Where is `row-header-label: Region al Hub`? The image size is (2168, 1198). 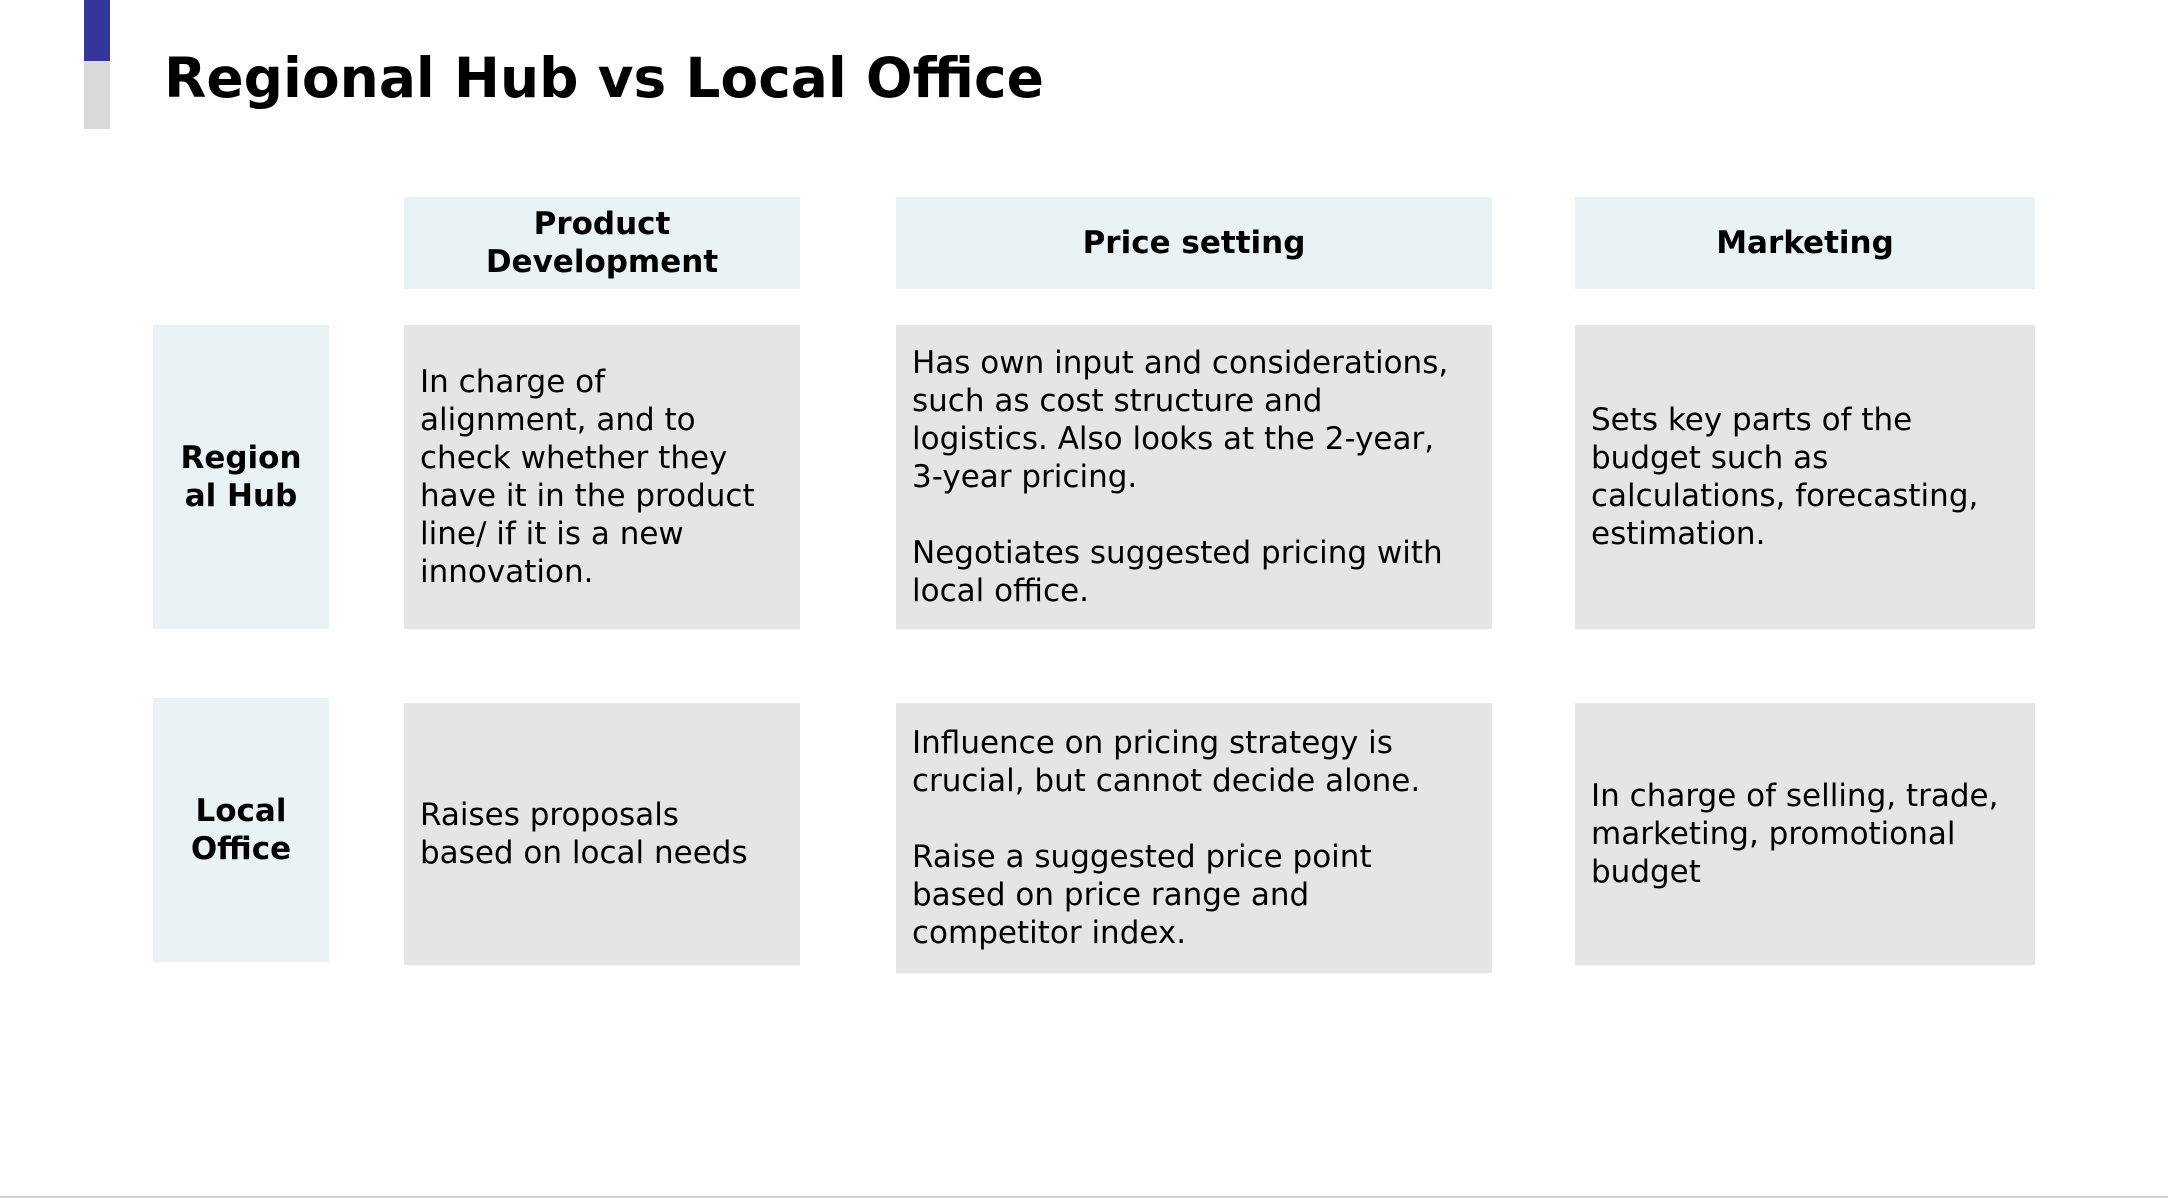
row-header-label: Region al Hub is located at coordinates (241, 477).